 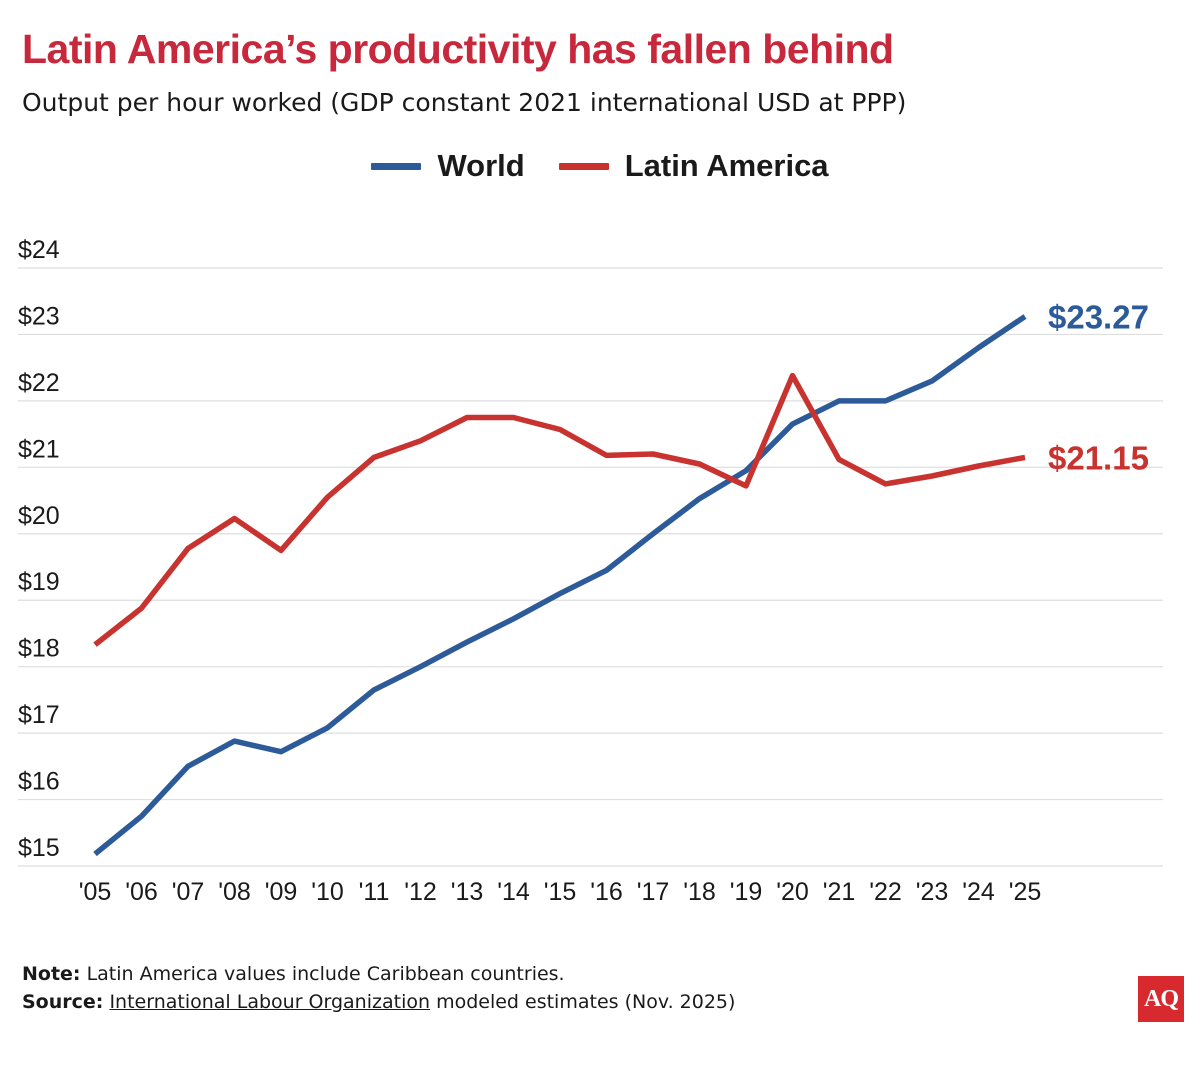 I want to click on aq-logo: AQ, so click(x=1161, y=999).